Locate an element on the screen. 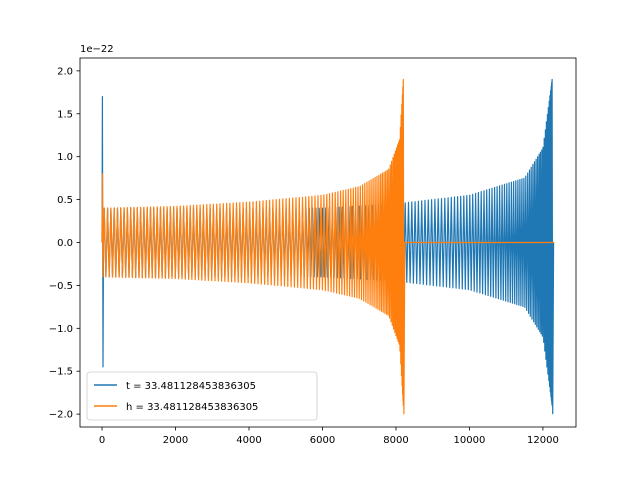 This screenshot has width=640, height=480. x-tick-label: 10000 is located at coordinates (470, 440).